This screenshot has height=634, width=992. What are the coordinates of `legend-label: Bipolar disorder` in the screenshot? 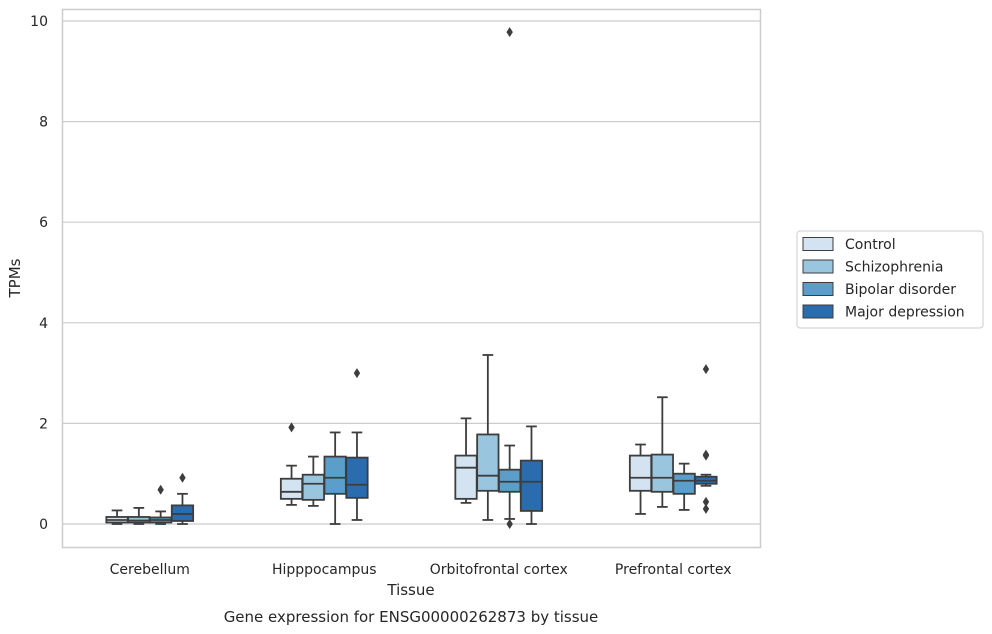 It's located at (900, 290).